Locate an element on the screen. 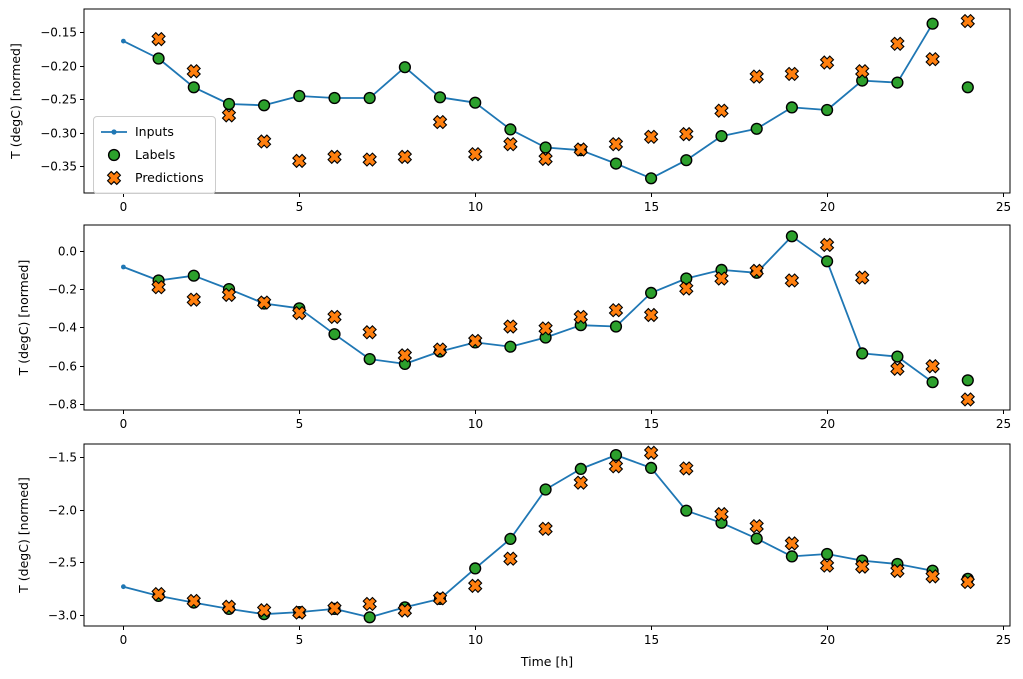  y-tick-label: −2.0 is located at coordinates (62, 511).